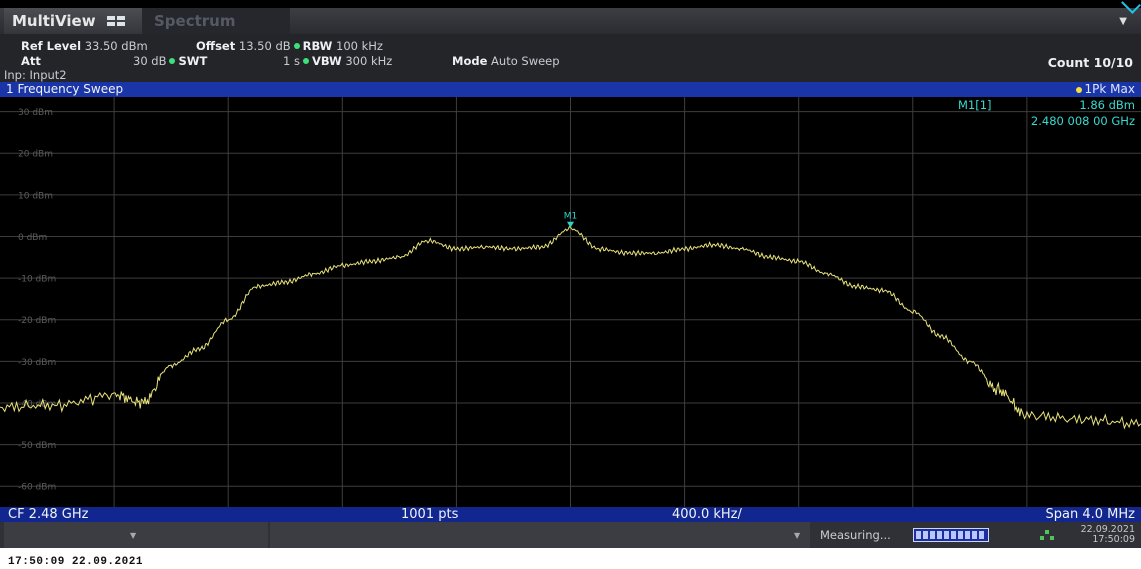  Describe the element at coordinates (35, 196) in the screenshot. I see `y-tick-label: 10 dBm` at that location.